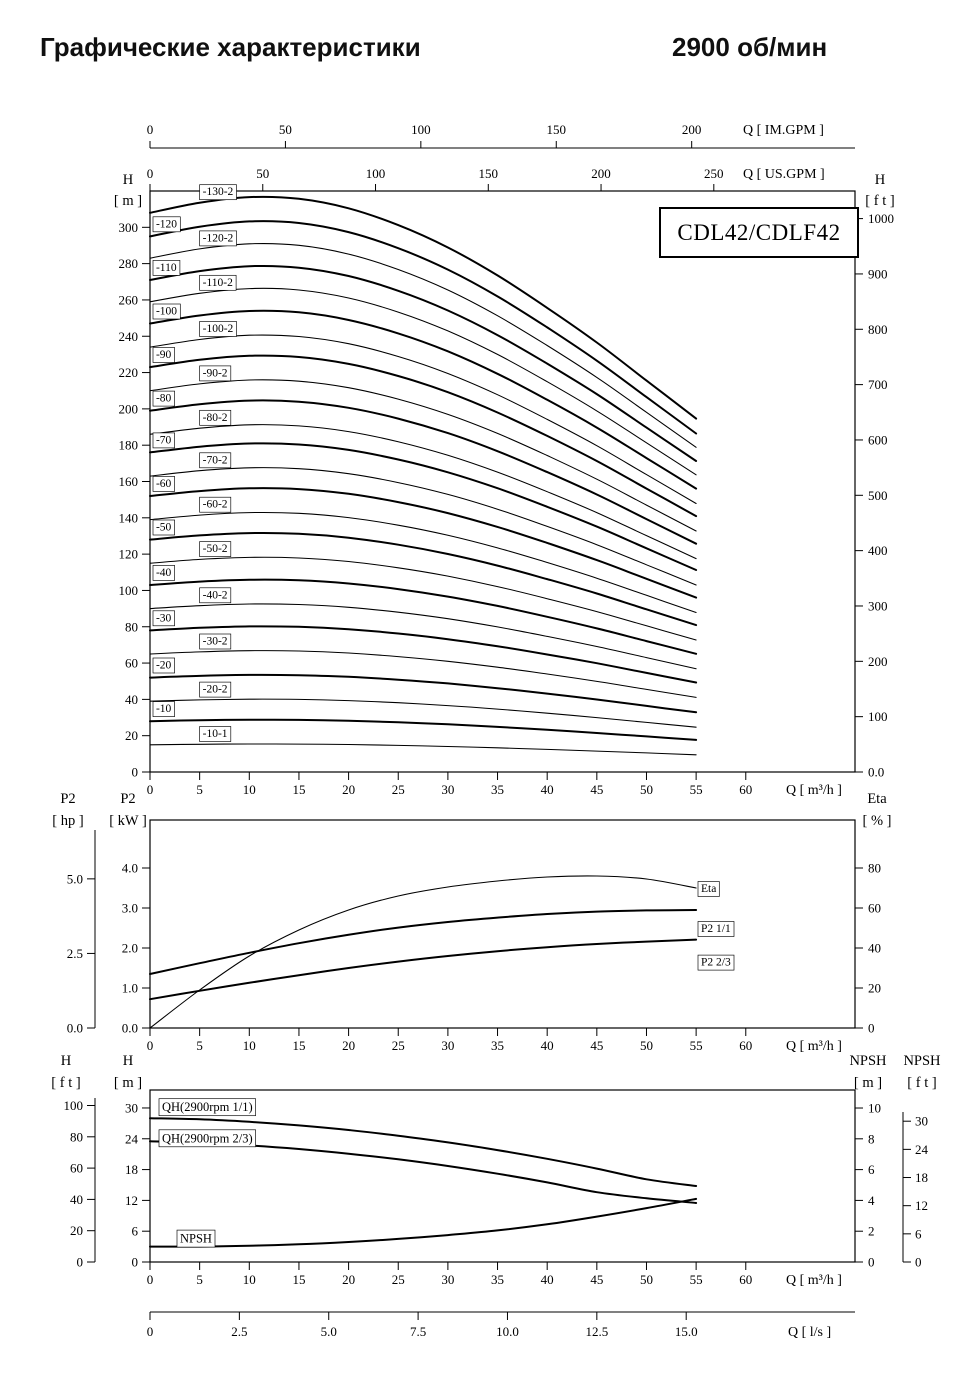  I want to click on stage-label-10: -10, so click(163, 709).